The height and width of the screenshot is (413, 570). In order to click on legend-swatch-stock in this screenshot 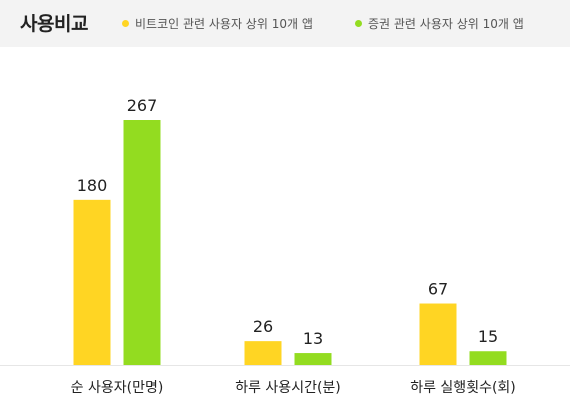, I will do `click(358, 23)`.